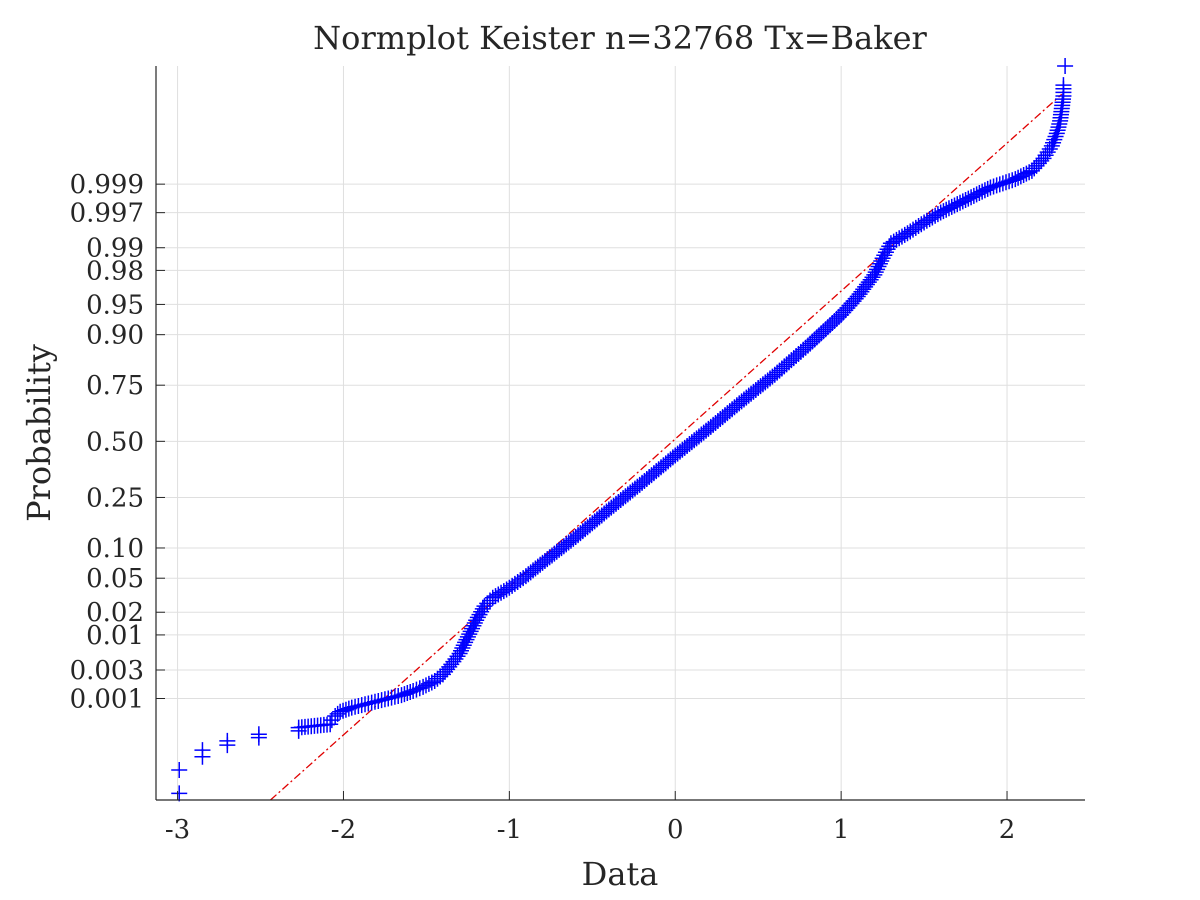  What do you see at coordinates (107, 185) in the screenshot?
I see `y-tick-label: 0.999` at bounding box center [107, 185].